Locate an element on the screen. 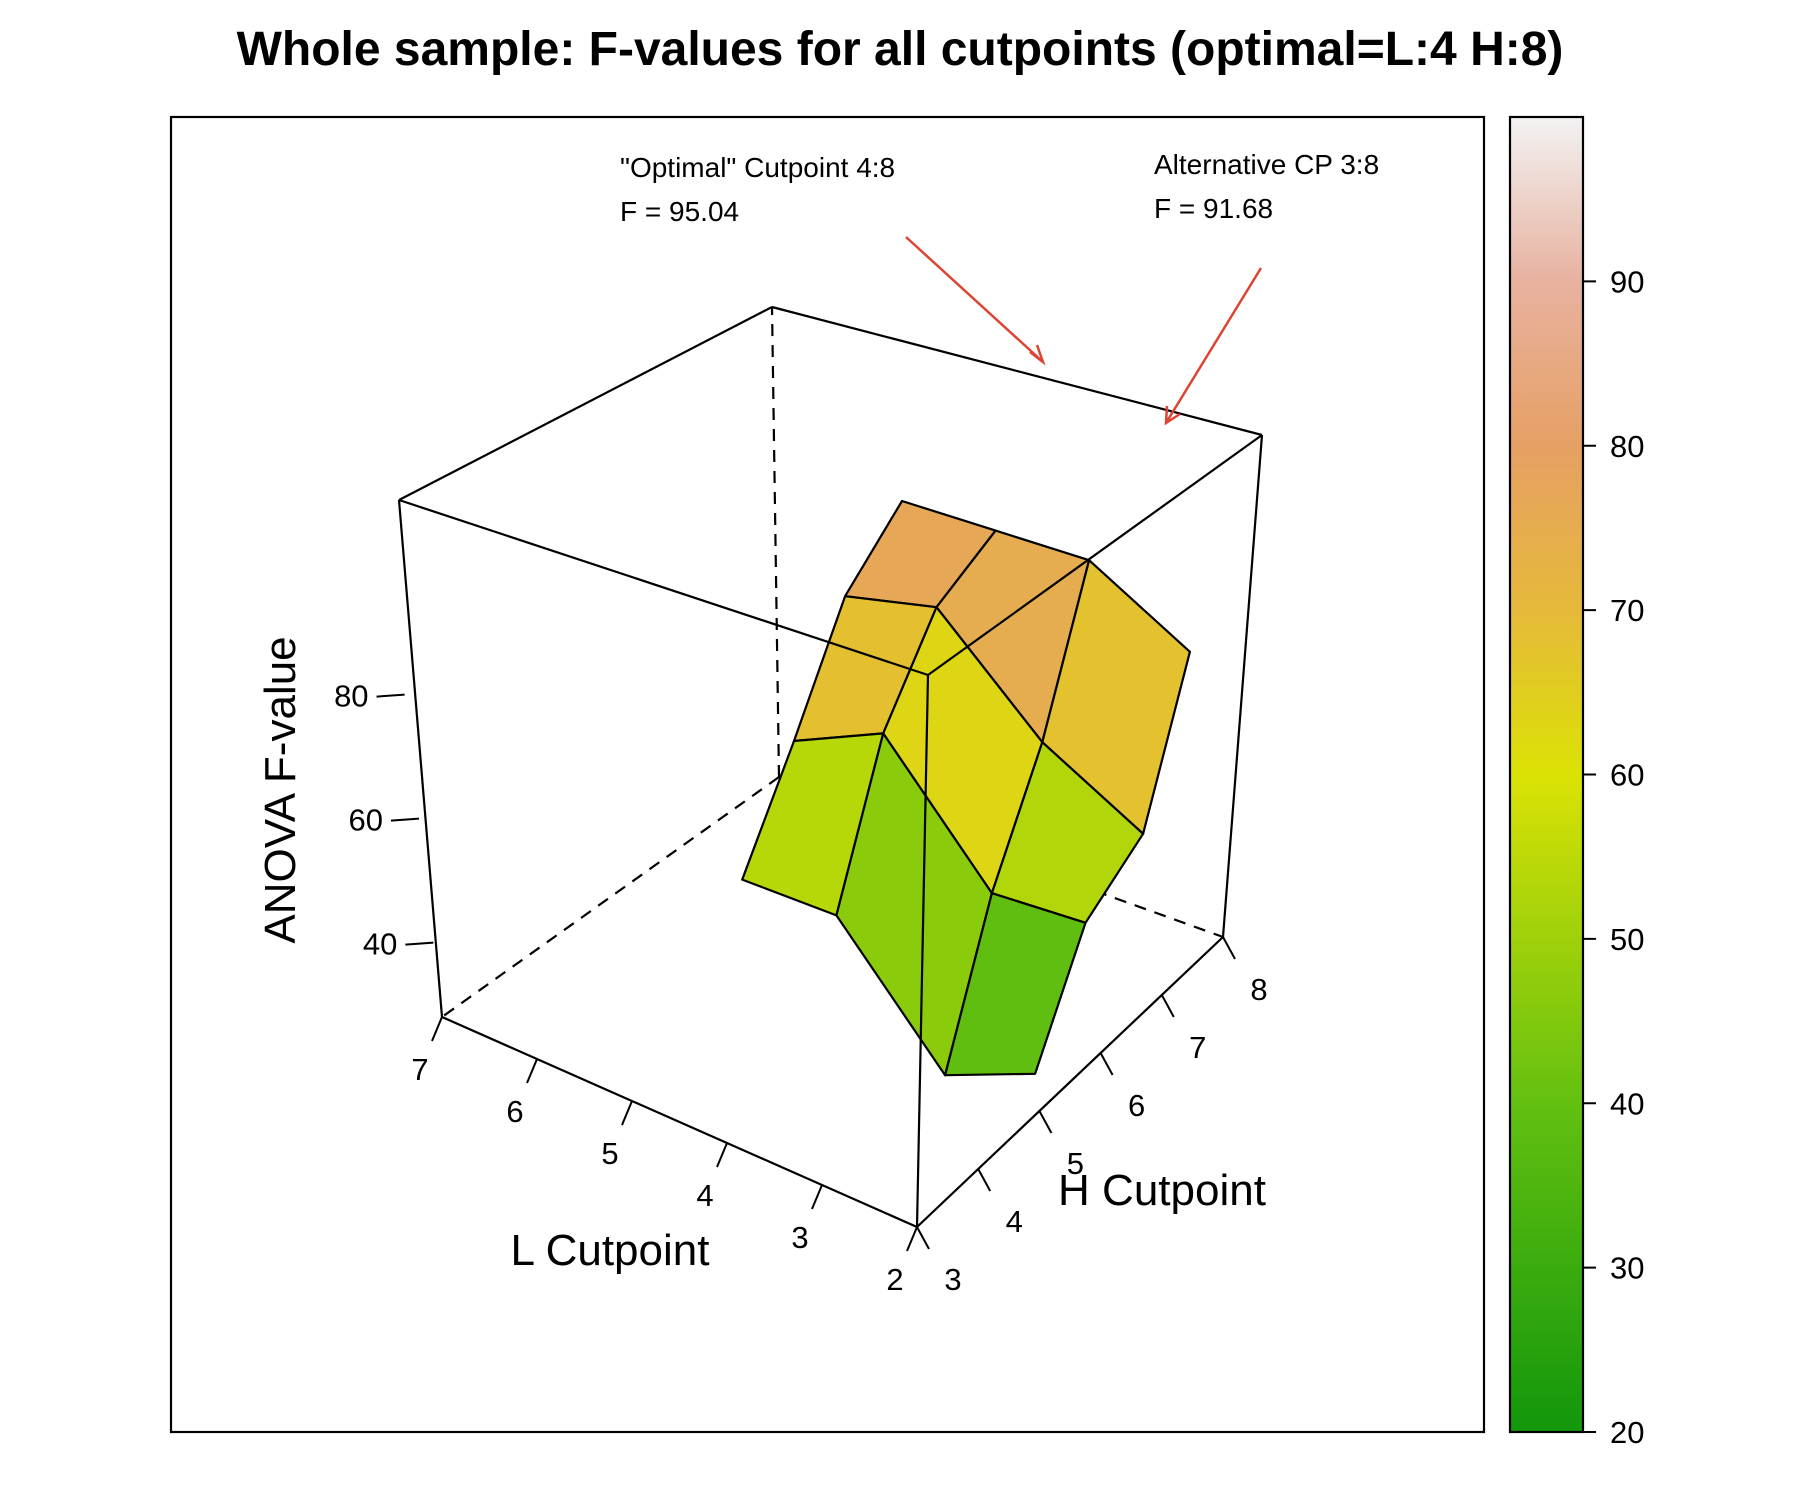 The image size is (1800, 1505). z-axis-title: ANOVA F-value is located at coordinates (280, 789).